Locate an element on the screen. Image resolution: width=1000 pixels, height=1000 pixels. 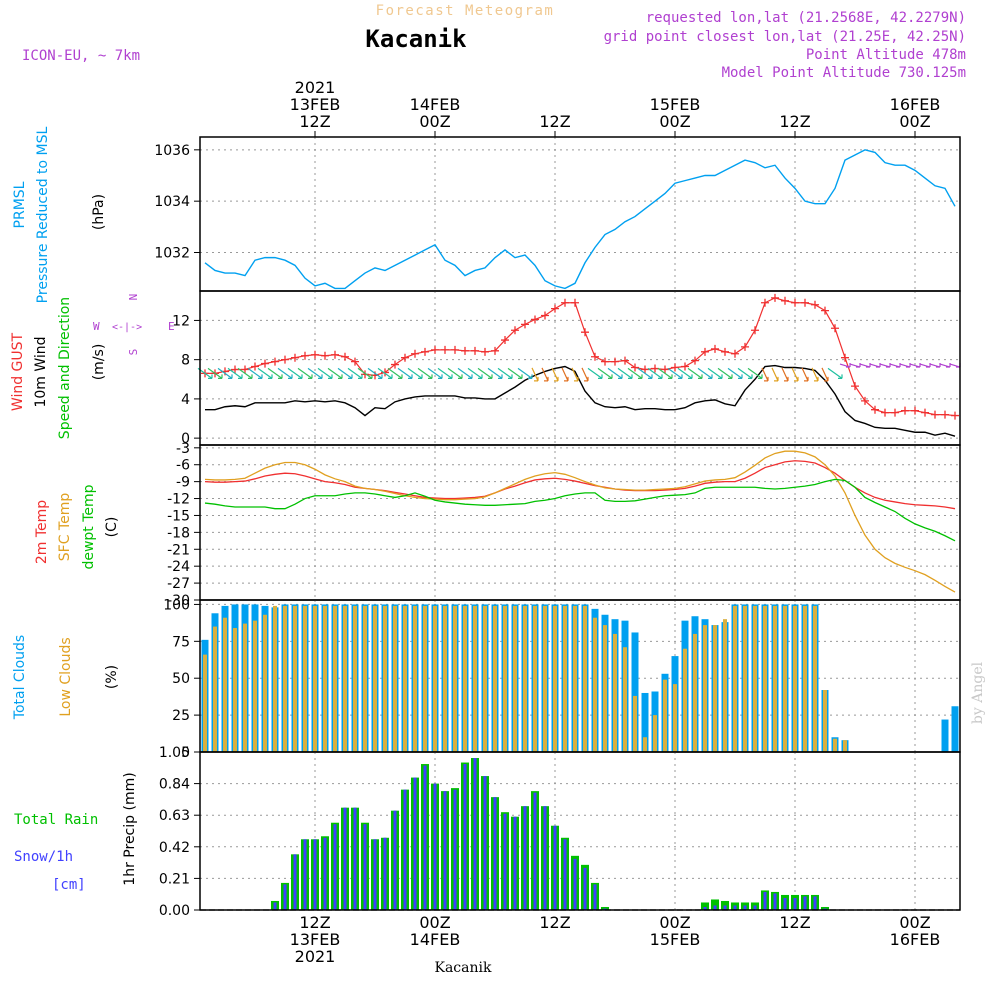
time-label: 16FEB is located at coordinates (915, 939).